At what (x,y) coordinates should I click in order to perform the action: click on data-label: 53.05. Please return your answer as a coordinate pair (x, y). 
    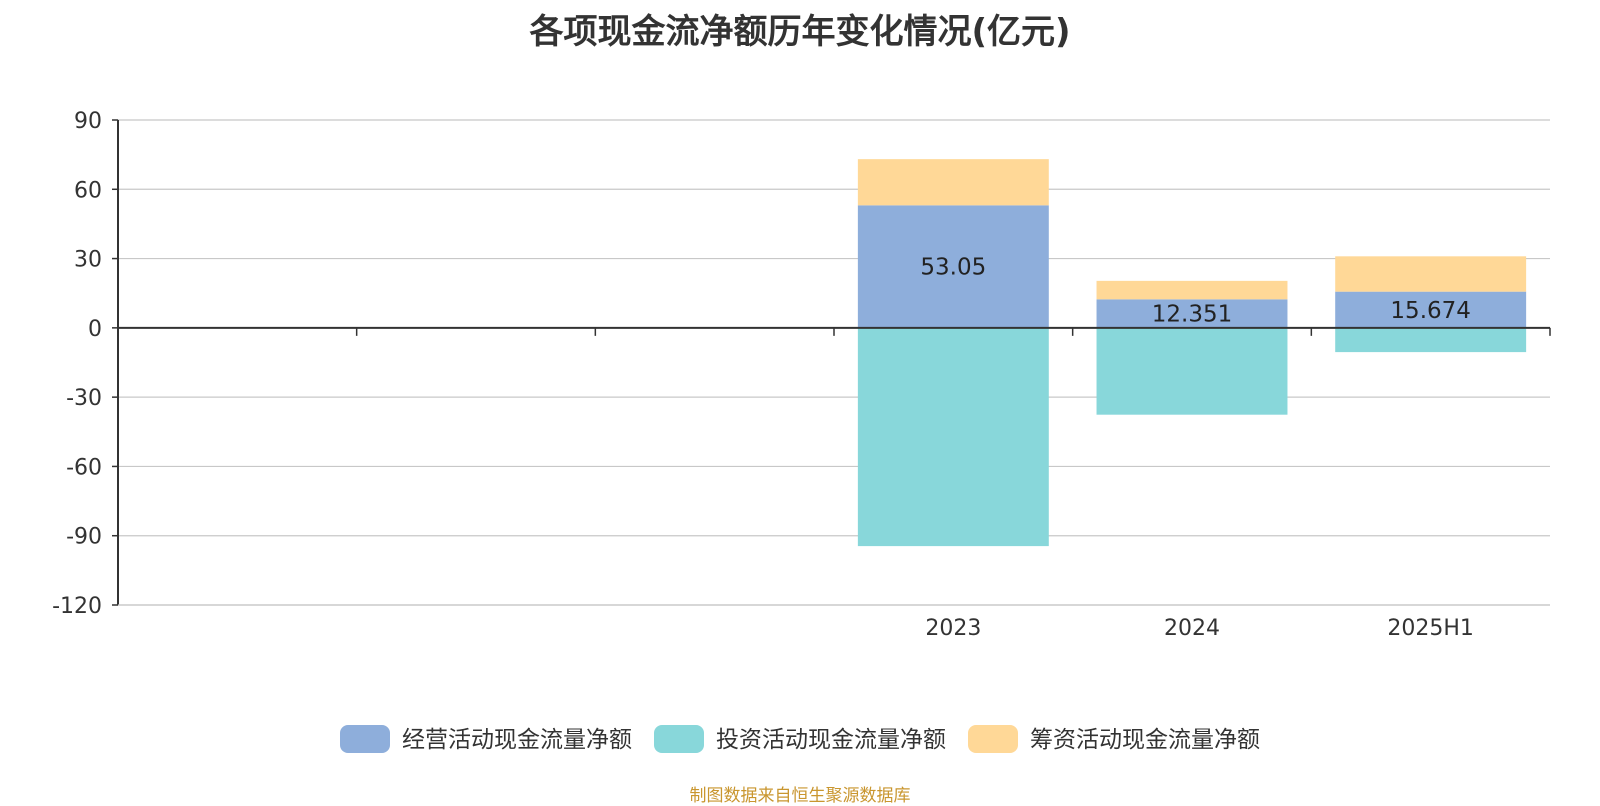
    Looking at the image, I should click on (953, 268).